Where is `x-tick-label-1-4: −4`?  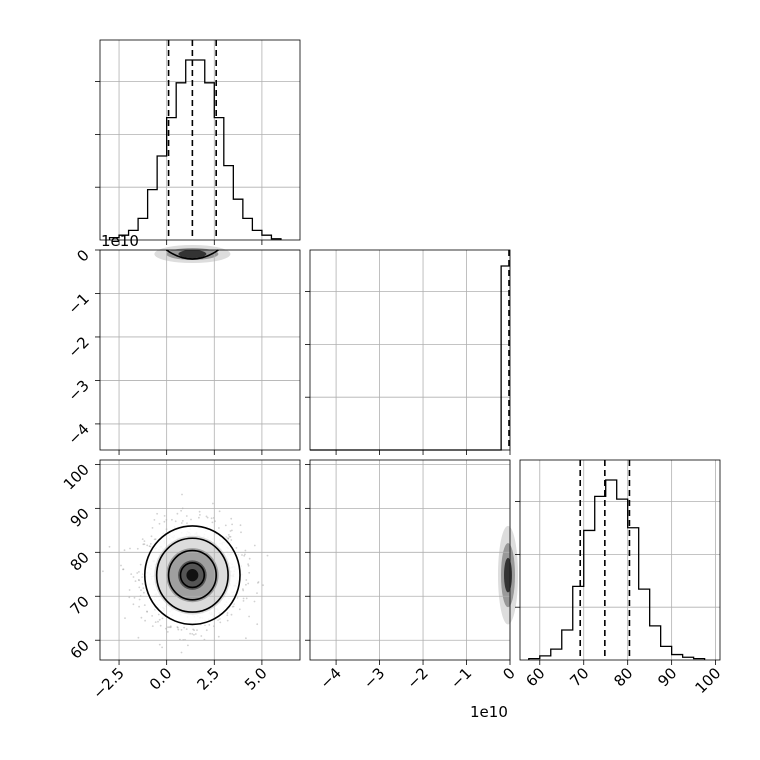
x-tick-label-1-4: −4 is located at coordinates (331, 678).